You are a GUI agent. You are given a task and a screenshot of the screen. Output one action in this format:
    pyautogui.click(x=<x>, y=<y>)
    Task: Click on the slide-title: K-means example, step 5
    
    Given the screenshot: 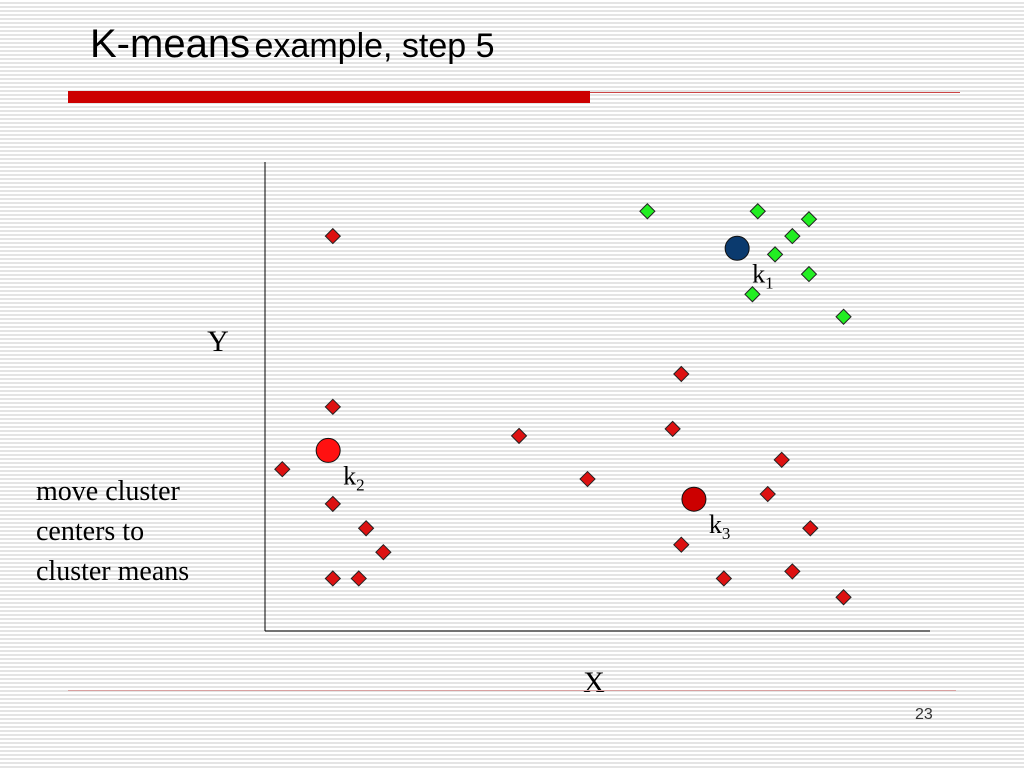 What is the action you would take?
    pyautogui.click(x=292, y=44)
    